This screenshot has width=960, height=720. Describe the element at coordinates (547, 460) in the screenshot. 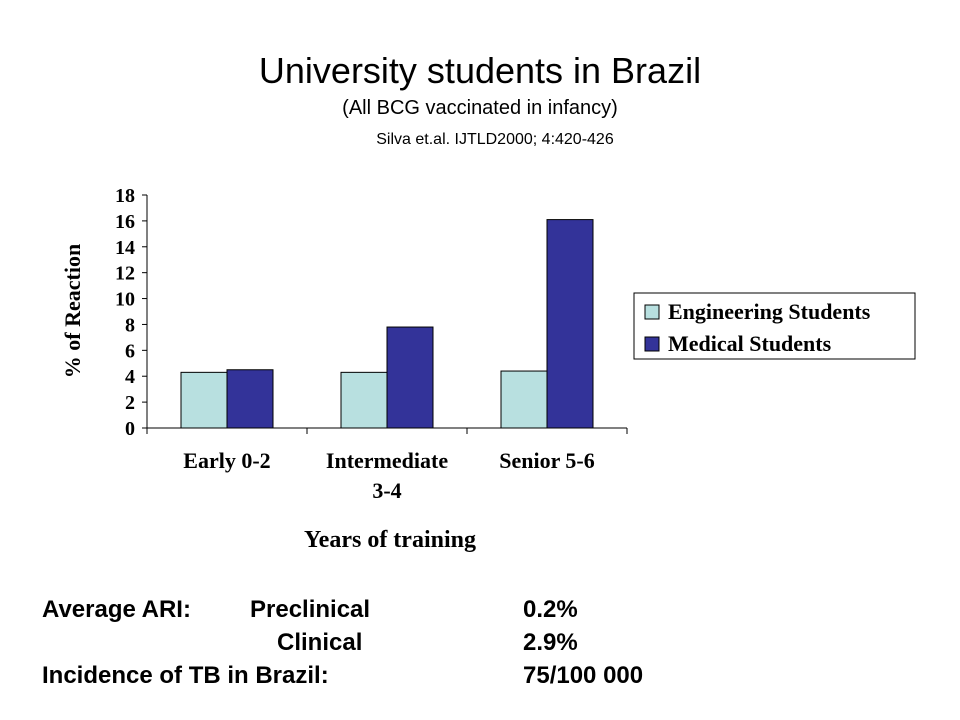

I see `x-category-label: Senior 5-6` at that location.